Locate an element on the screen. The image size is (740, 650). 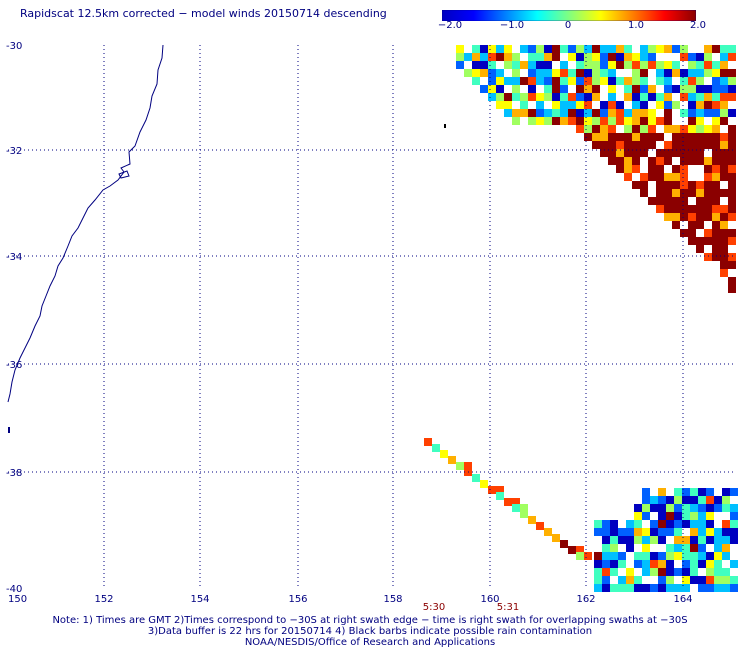
latitude-tick-label: -38 is located at coordinates (14, 473).